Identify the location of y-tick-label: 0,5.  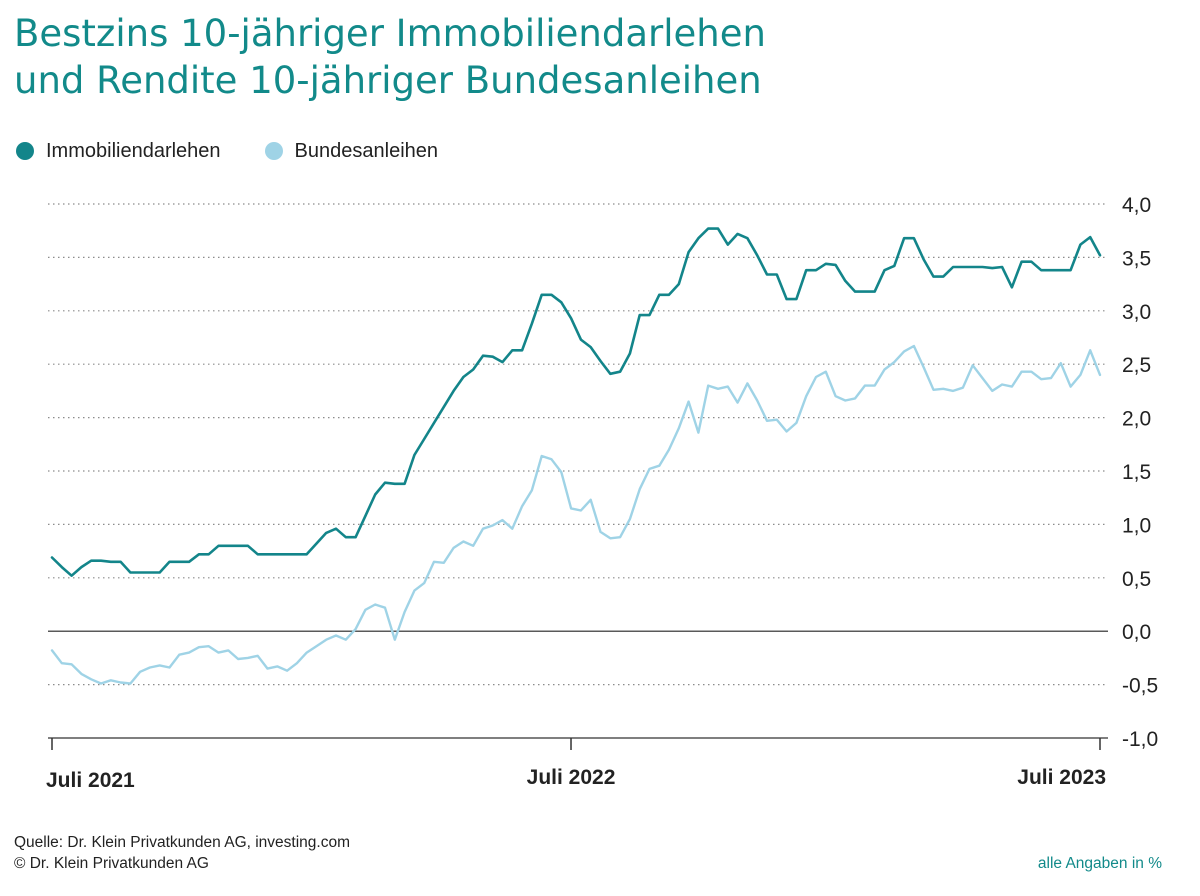
(1136, 579).